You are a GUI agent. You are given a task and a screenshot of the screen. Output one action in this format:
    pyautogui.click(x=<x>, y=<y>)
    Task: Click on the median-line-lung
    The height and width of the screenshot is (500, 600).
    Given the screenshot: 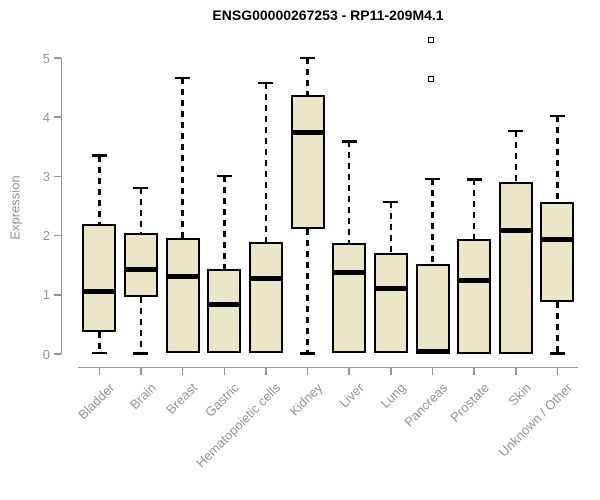 What is the action you would take?
    pyautogui.click(x=390, y=288)
    